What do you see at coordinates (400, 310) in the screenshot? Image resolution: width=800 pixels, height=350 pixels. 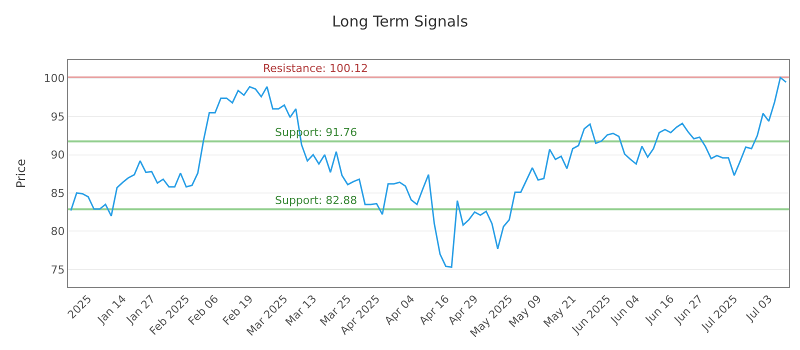 I see `x-tick-label: Apr 04` at bounding box center [400, 310].